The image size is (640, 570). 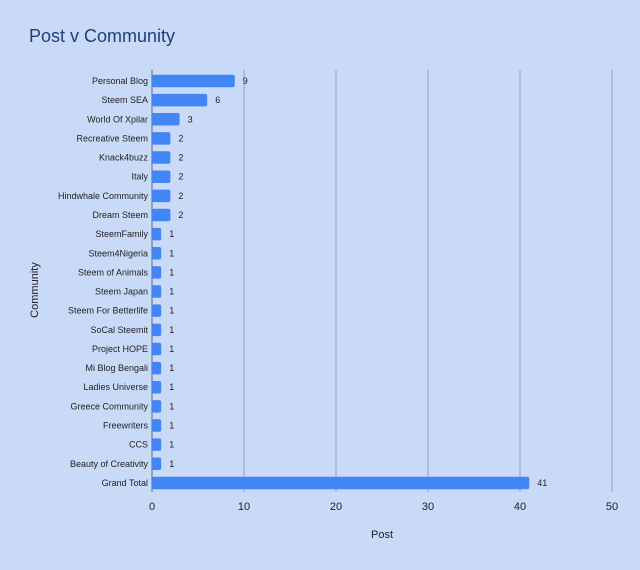 What do you see at coordinates (612, 507) in the screenshot?
I see `x-tick-label: 50` at bounding box center [612, 507].